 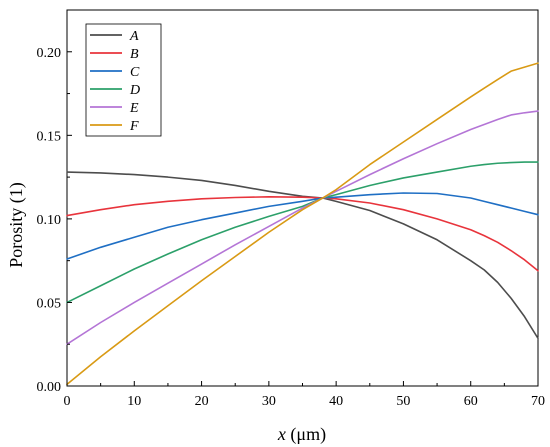 I want to click on x-axis: 0 10 20 30 40 50 60 70, so click(x=304, y=395).